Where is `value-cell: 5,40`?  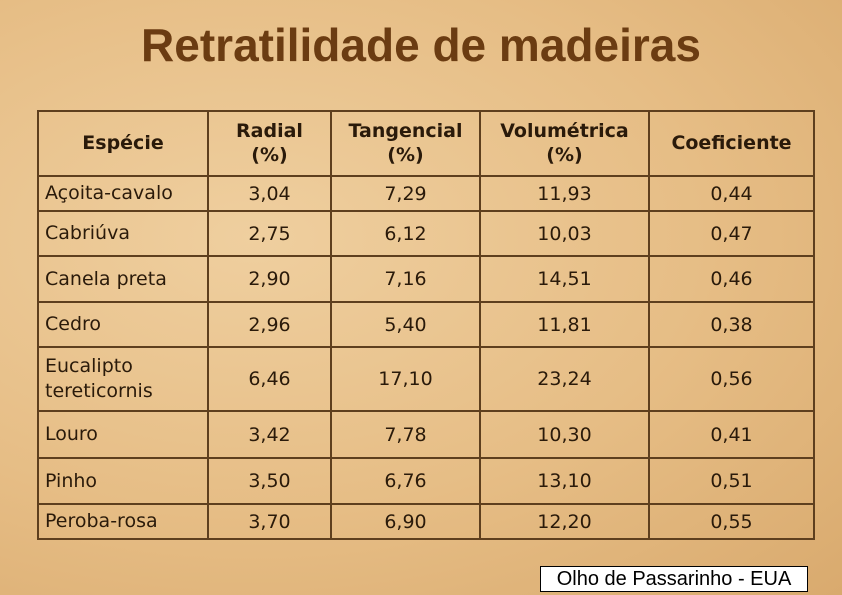
value-cell: 5,40 is located at coordinates (405, 324).